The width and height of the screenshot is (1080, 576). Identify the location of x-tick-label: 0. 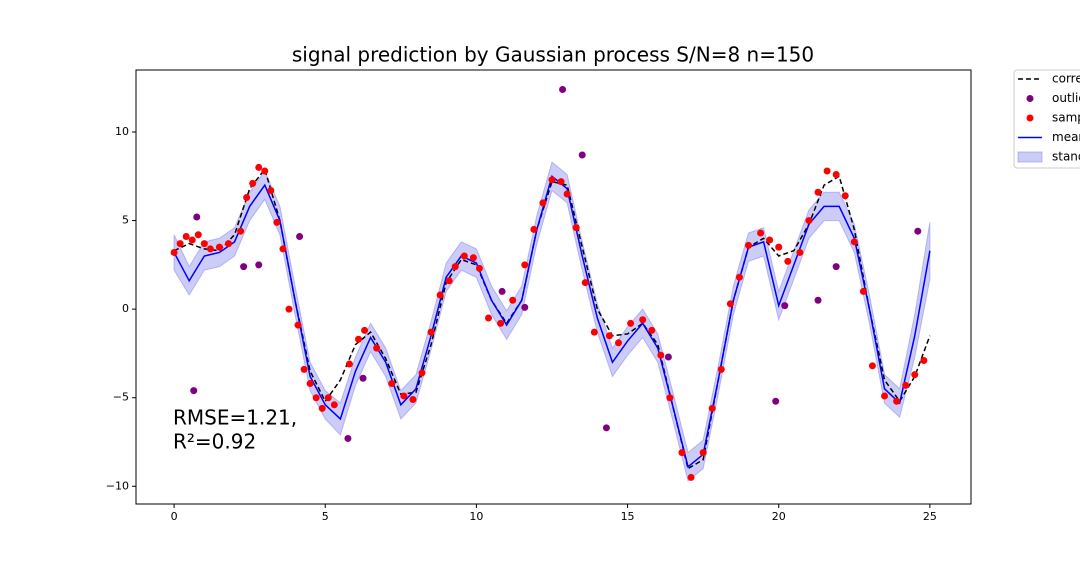
(174, 516).